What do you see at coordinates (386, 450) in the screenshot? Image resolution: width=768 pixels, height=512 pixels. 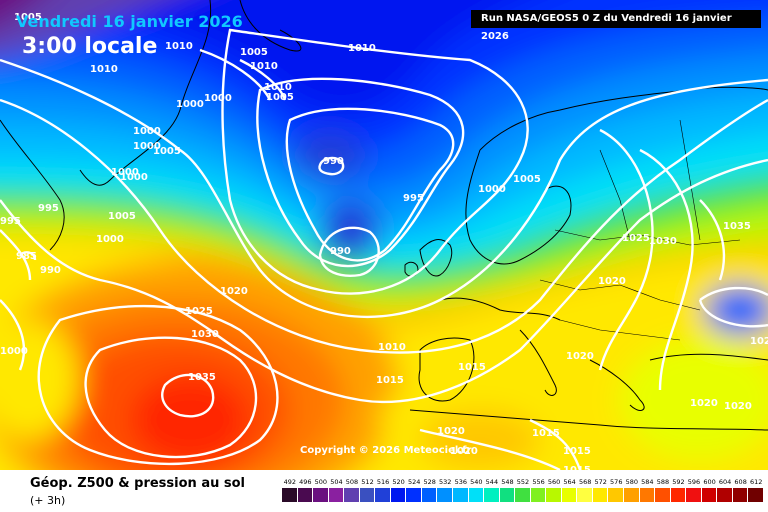 I see `copyright-text: Copyright © 2026 Meteociel.fr` at bounding box center [386, 450].